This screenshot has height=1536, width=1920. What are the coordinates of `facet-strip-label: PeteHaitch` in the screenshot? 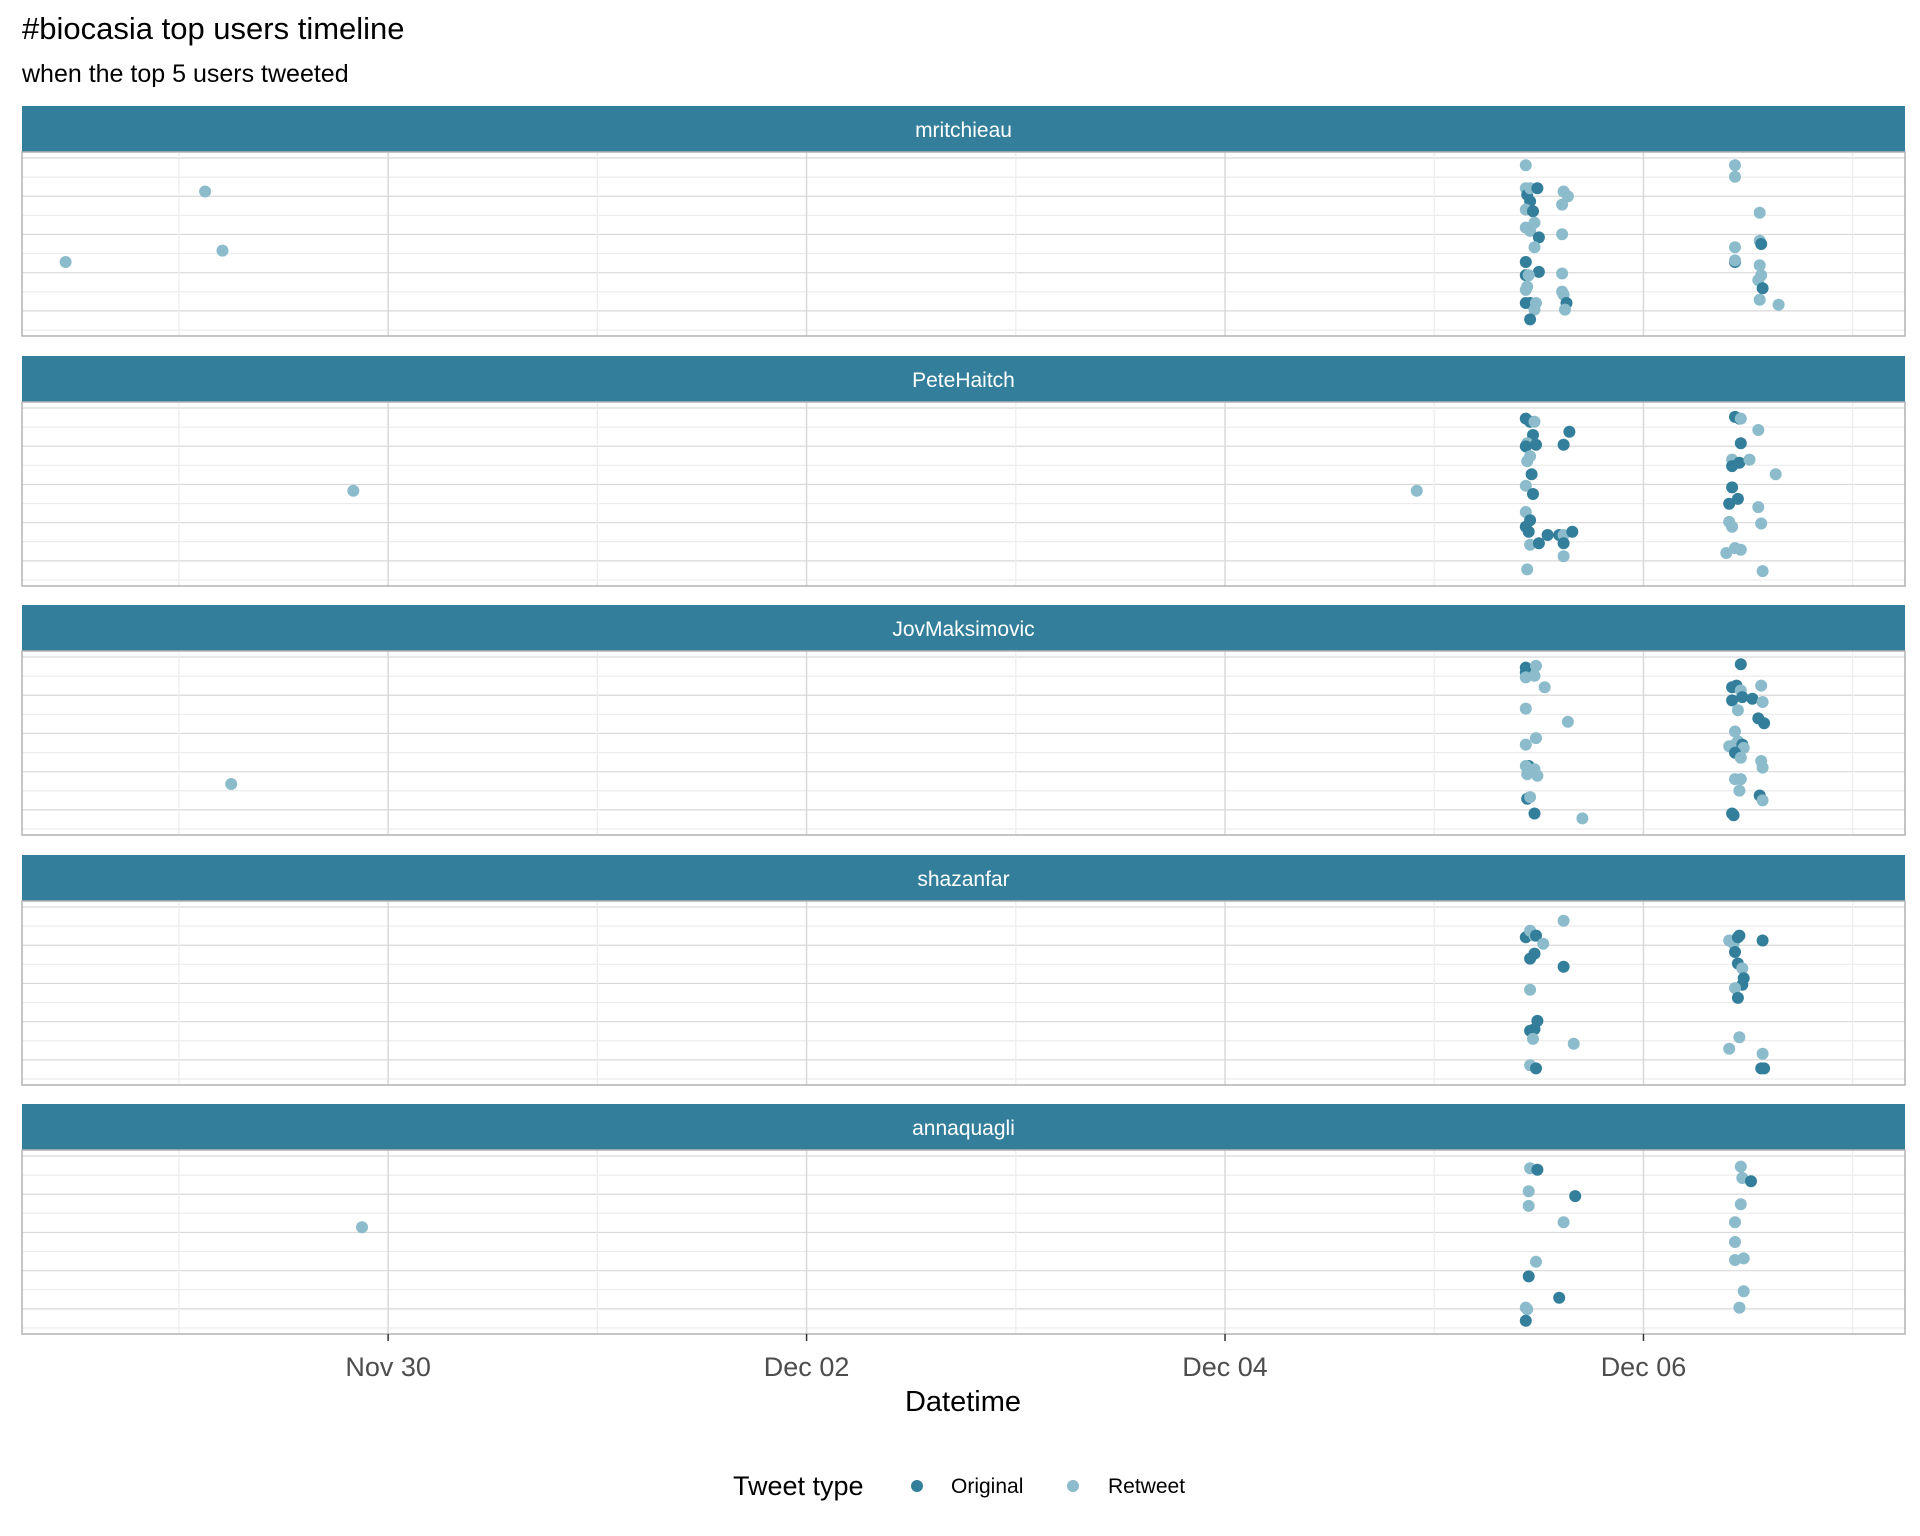 It's located at (963, 380).